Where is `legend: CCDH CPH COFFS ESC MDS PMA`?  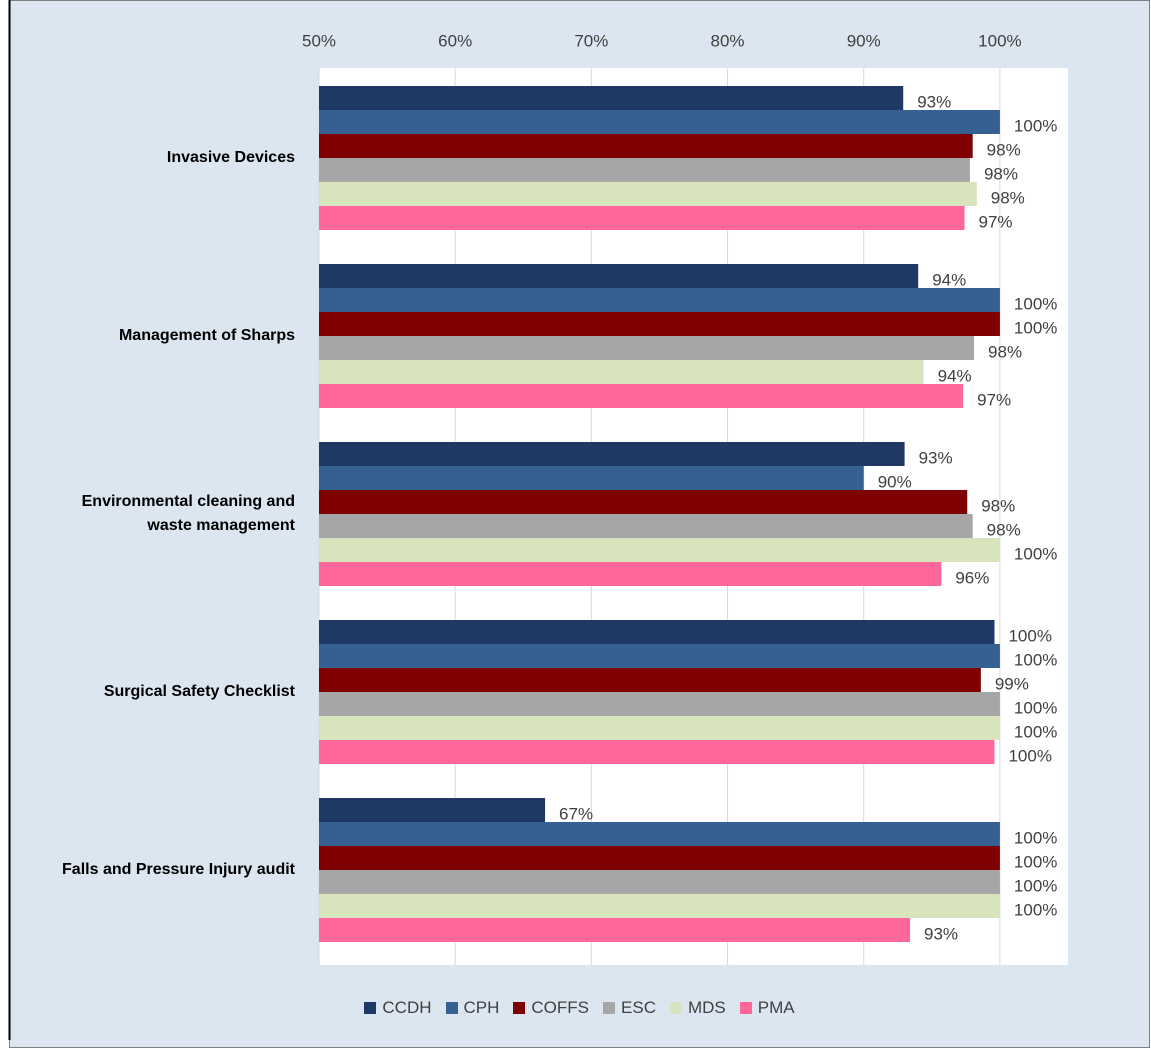 legend: CCDH CPH COFFS ESC MDS PMA is located at coordinates (579, 1008).